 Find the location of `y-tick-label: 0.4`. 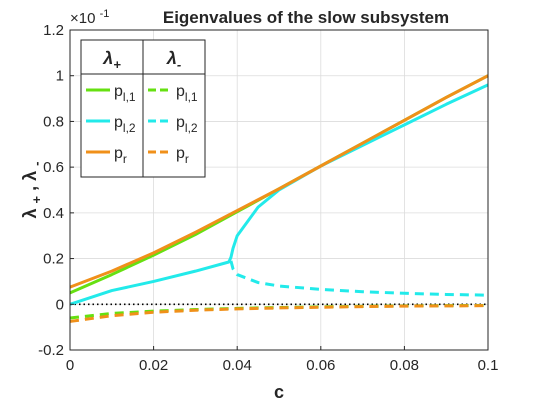

y-tick-label: 0.4 is located at coordinates (53, 213).